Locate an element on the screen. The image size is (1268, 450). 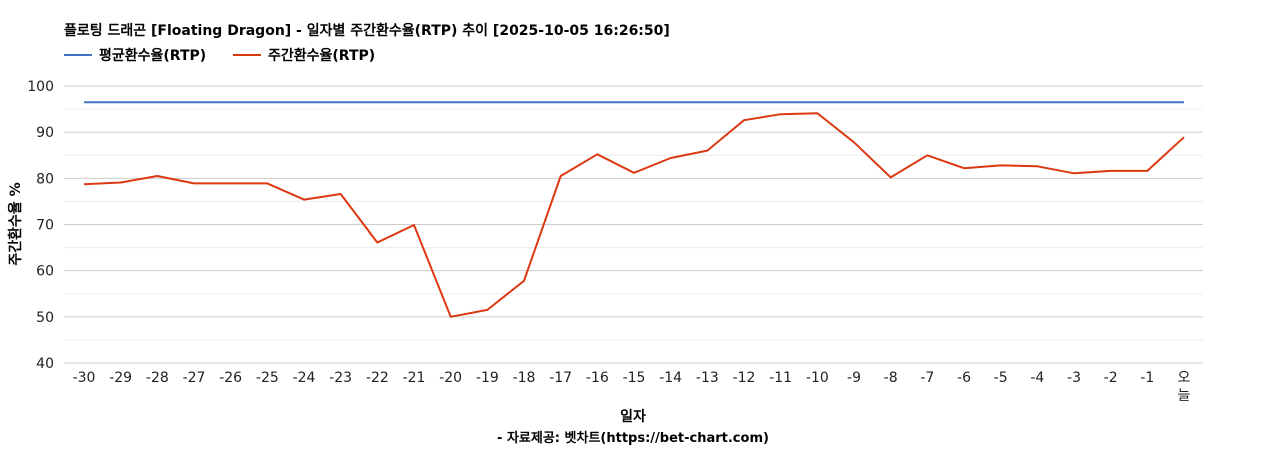
y-tick-label: 90 is located at coordinates (45, 133).